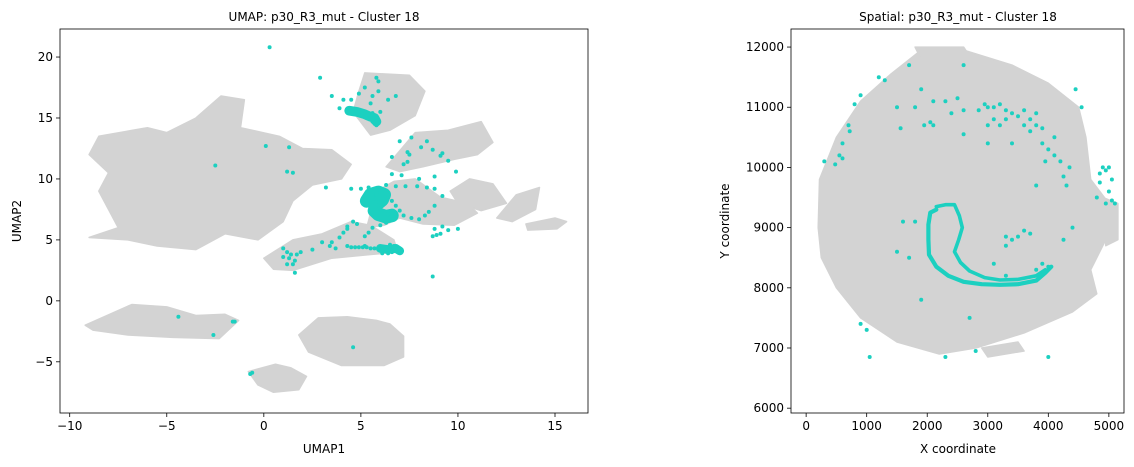  I want to click on spatial-y-tick-label: 8000, so click(768, 288).